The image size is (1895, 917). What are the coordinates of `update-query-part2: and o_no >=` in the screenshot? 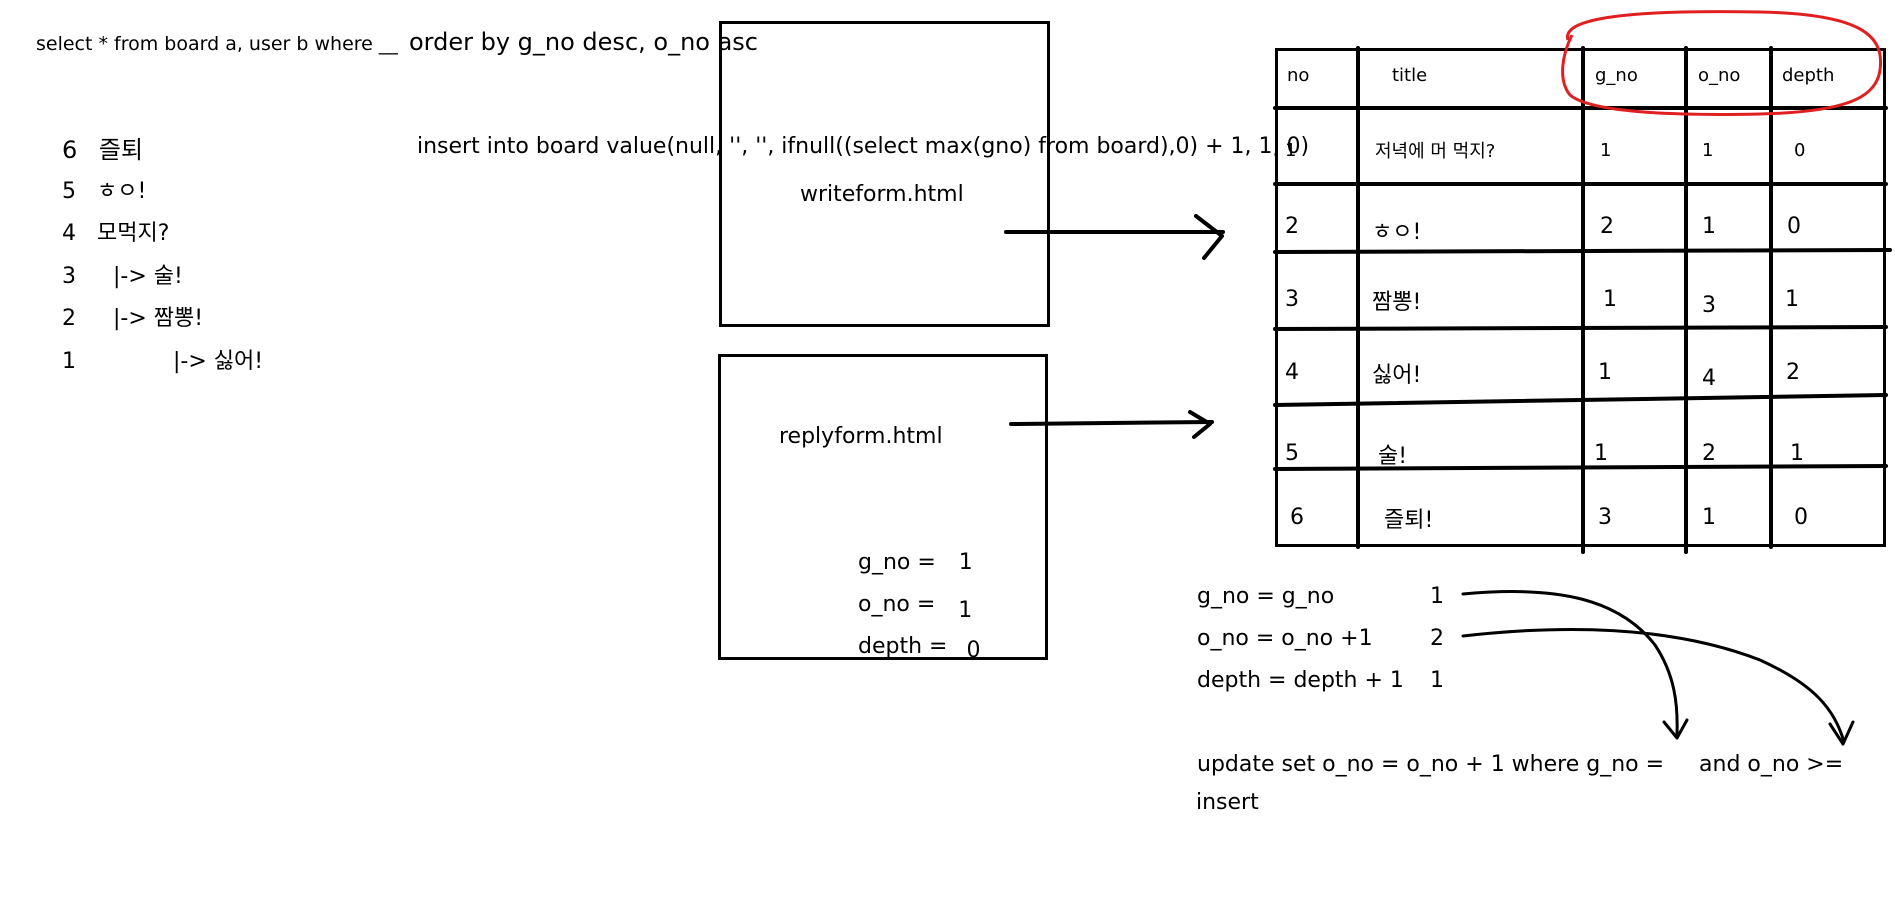 It's located at (1771, 764).